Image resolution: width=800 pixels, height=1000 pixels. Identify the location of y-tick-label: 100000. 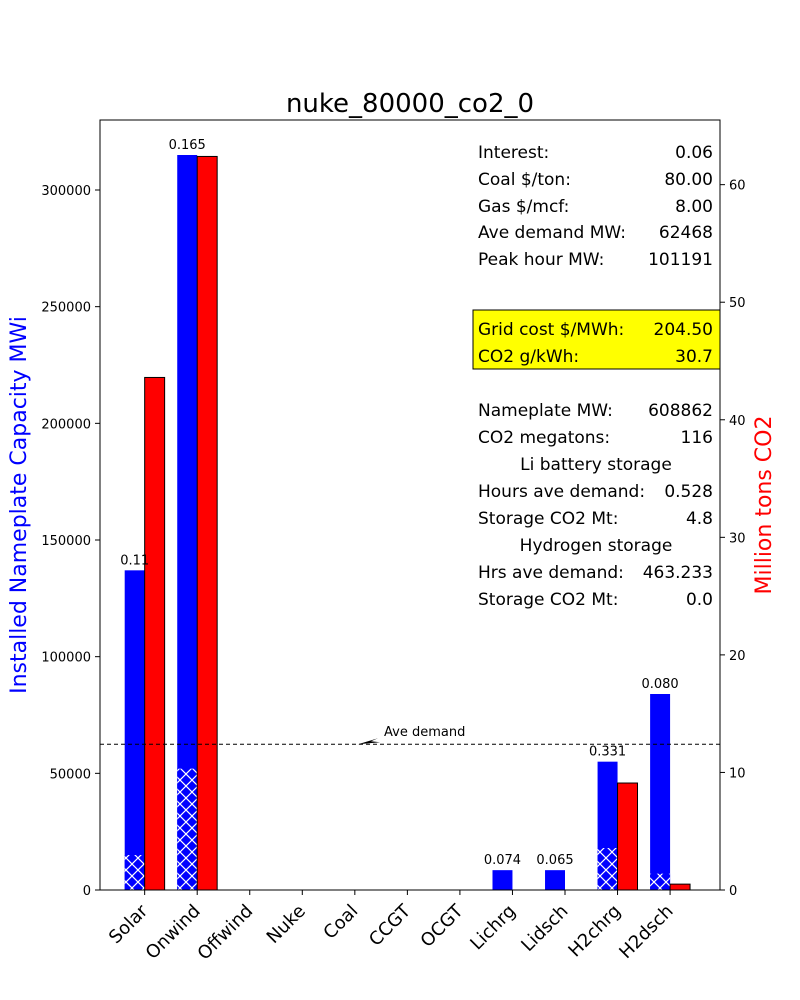
(66, 658).